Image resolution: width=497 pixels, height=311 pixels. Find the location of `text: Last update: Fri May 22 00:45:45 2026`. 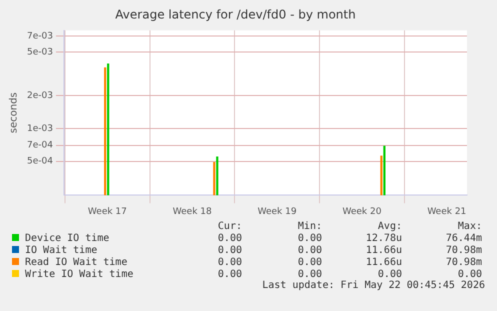

text: Last update: Fri May 22 00:45:45 2026 is located at coordinates (373, 285).